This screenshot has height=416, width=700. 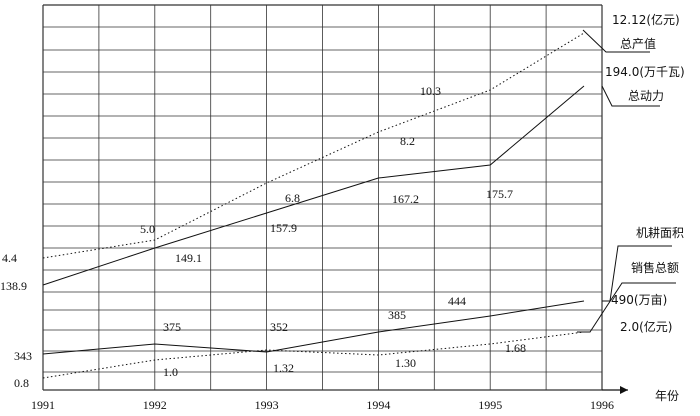 I want to click on series-1-data-label: 157.9, so click(x=283, y=228).